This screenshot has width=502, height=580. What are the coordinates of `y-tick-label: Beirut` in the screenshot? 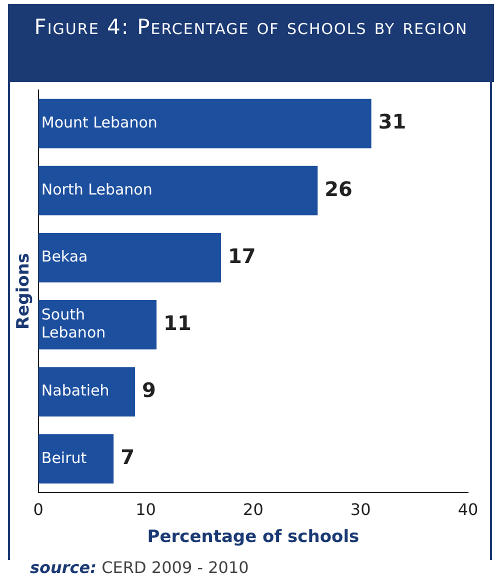 It's located at (64, 457).